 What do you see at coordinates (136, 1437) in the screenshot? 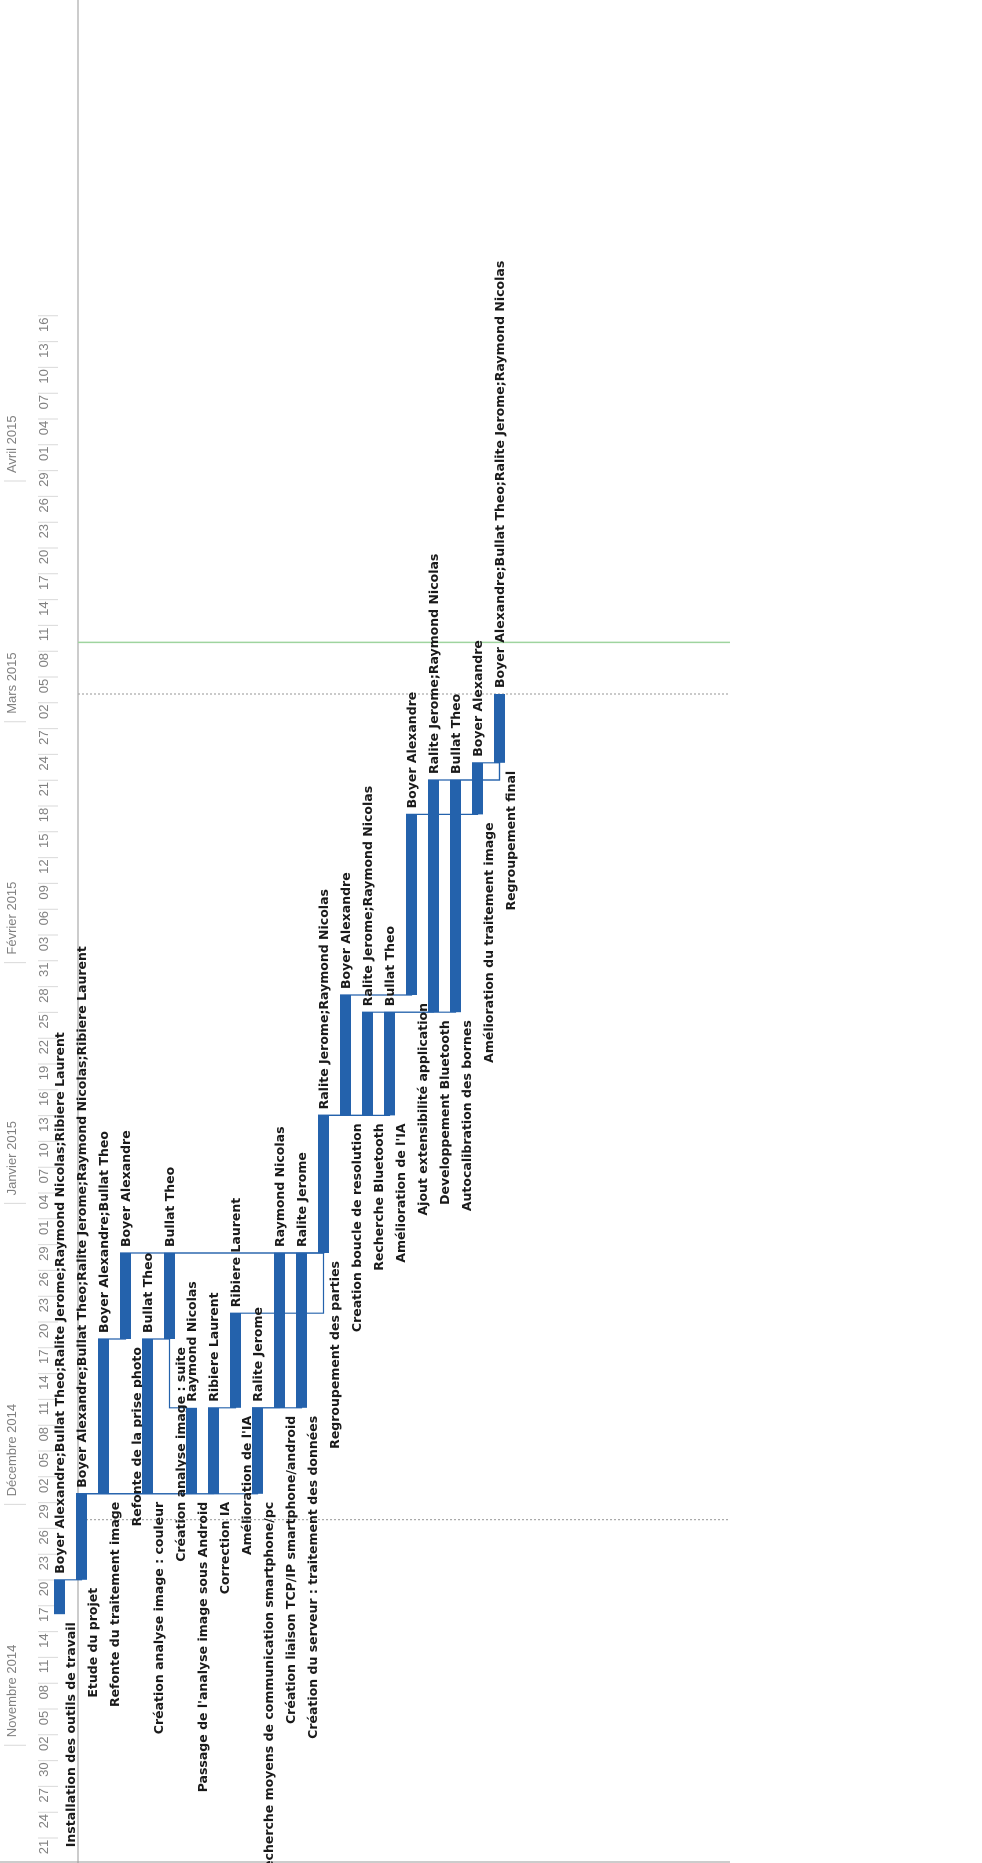
I see `task-name-label: Refonte de la prise photo` at bounding box center [136, 1437].